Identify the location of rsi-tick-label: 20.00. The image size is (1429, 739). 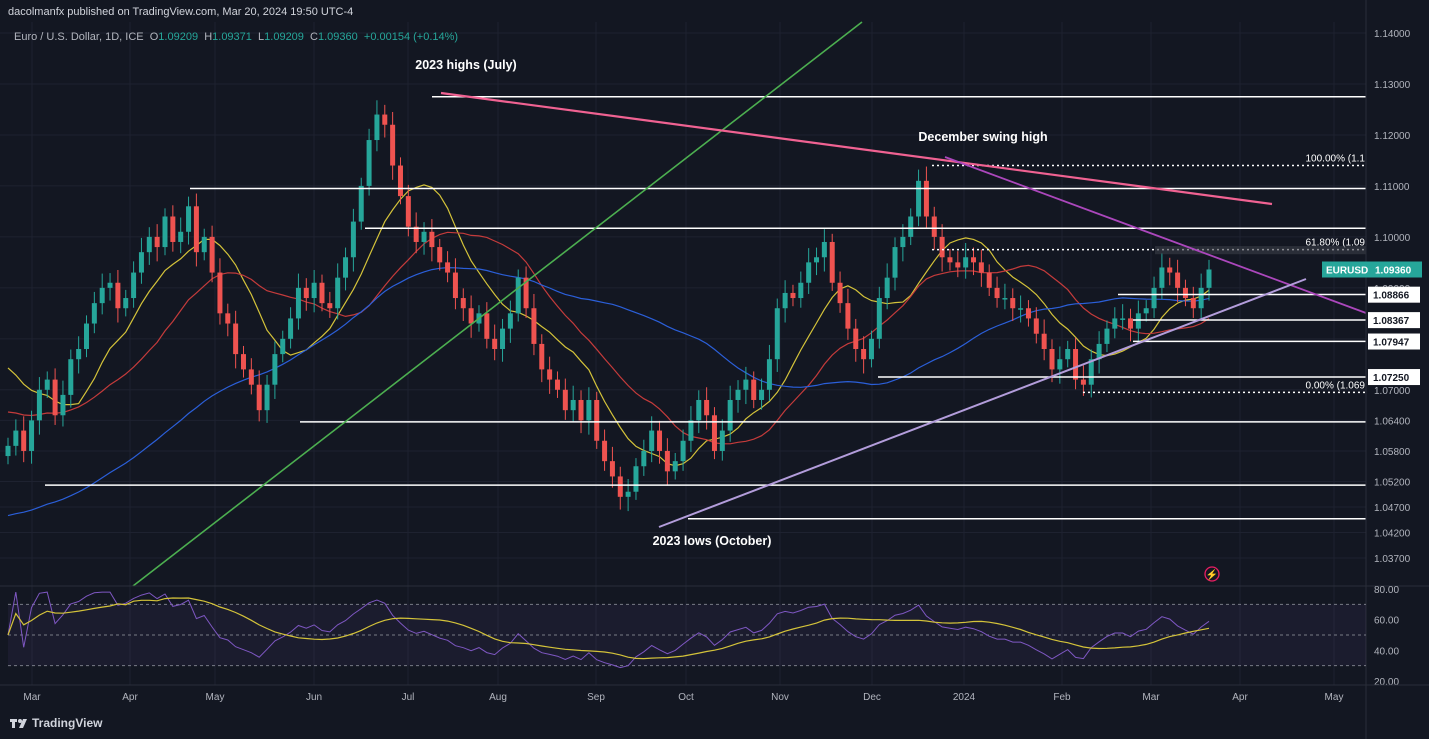
(1386, 682).